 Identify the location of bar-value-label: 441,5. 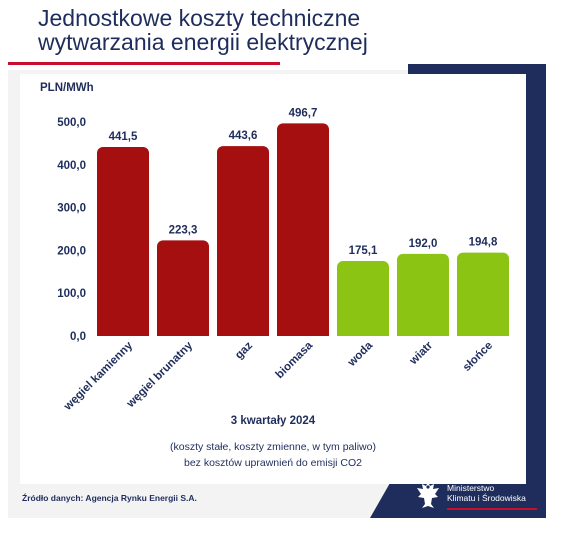
(123, 137).